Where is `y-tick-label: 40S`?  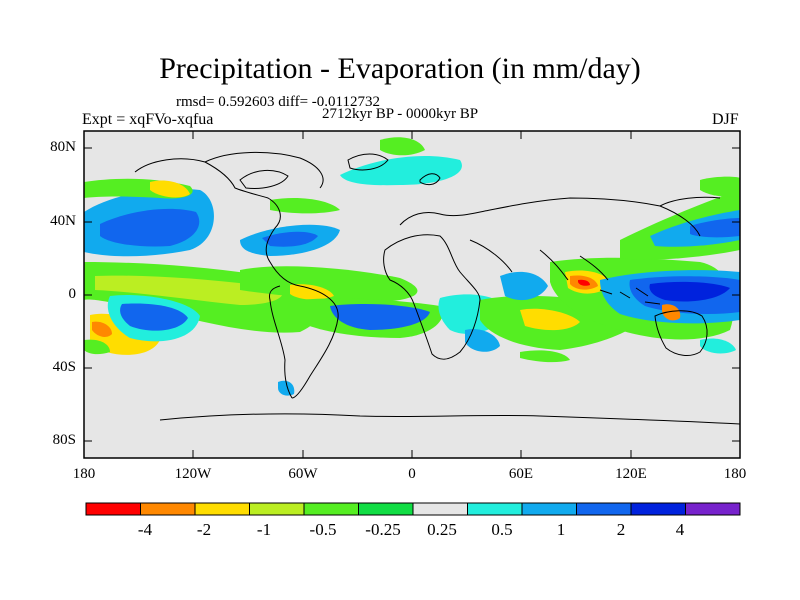
y-tick-label: 40S is located at coordinates (64, 367).